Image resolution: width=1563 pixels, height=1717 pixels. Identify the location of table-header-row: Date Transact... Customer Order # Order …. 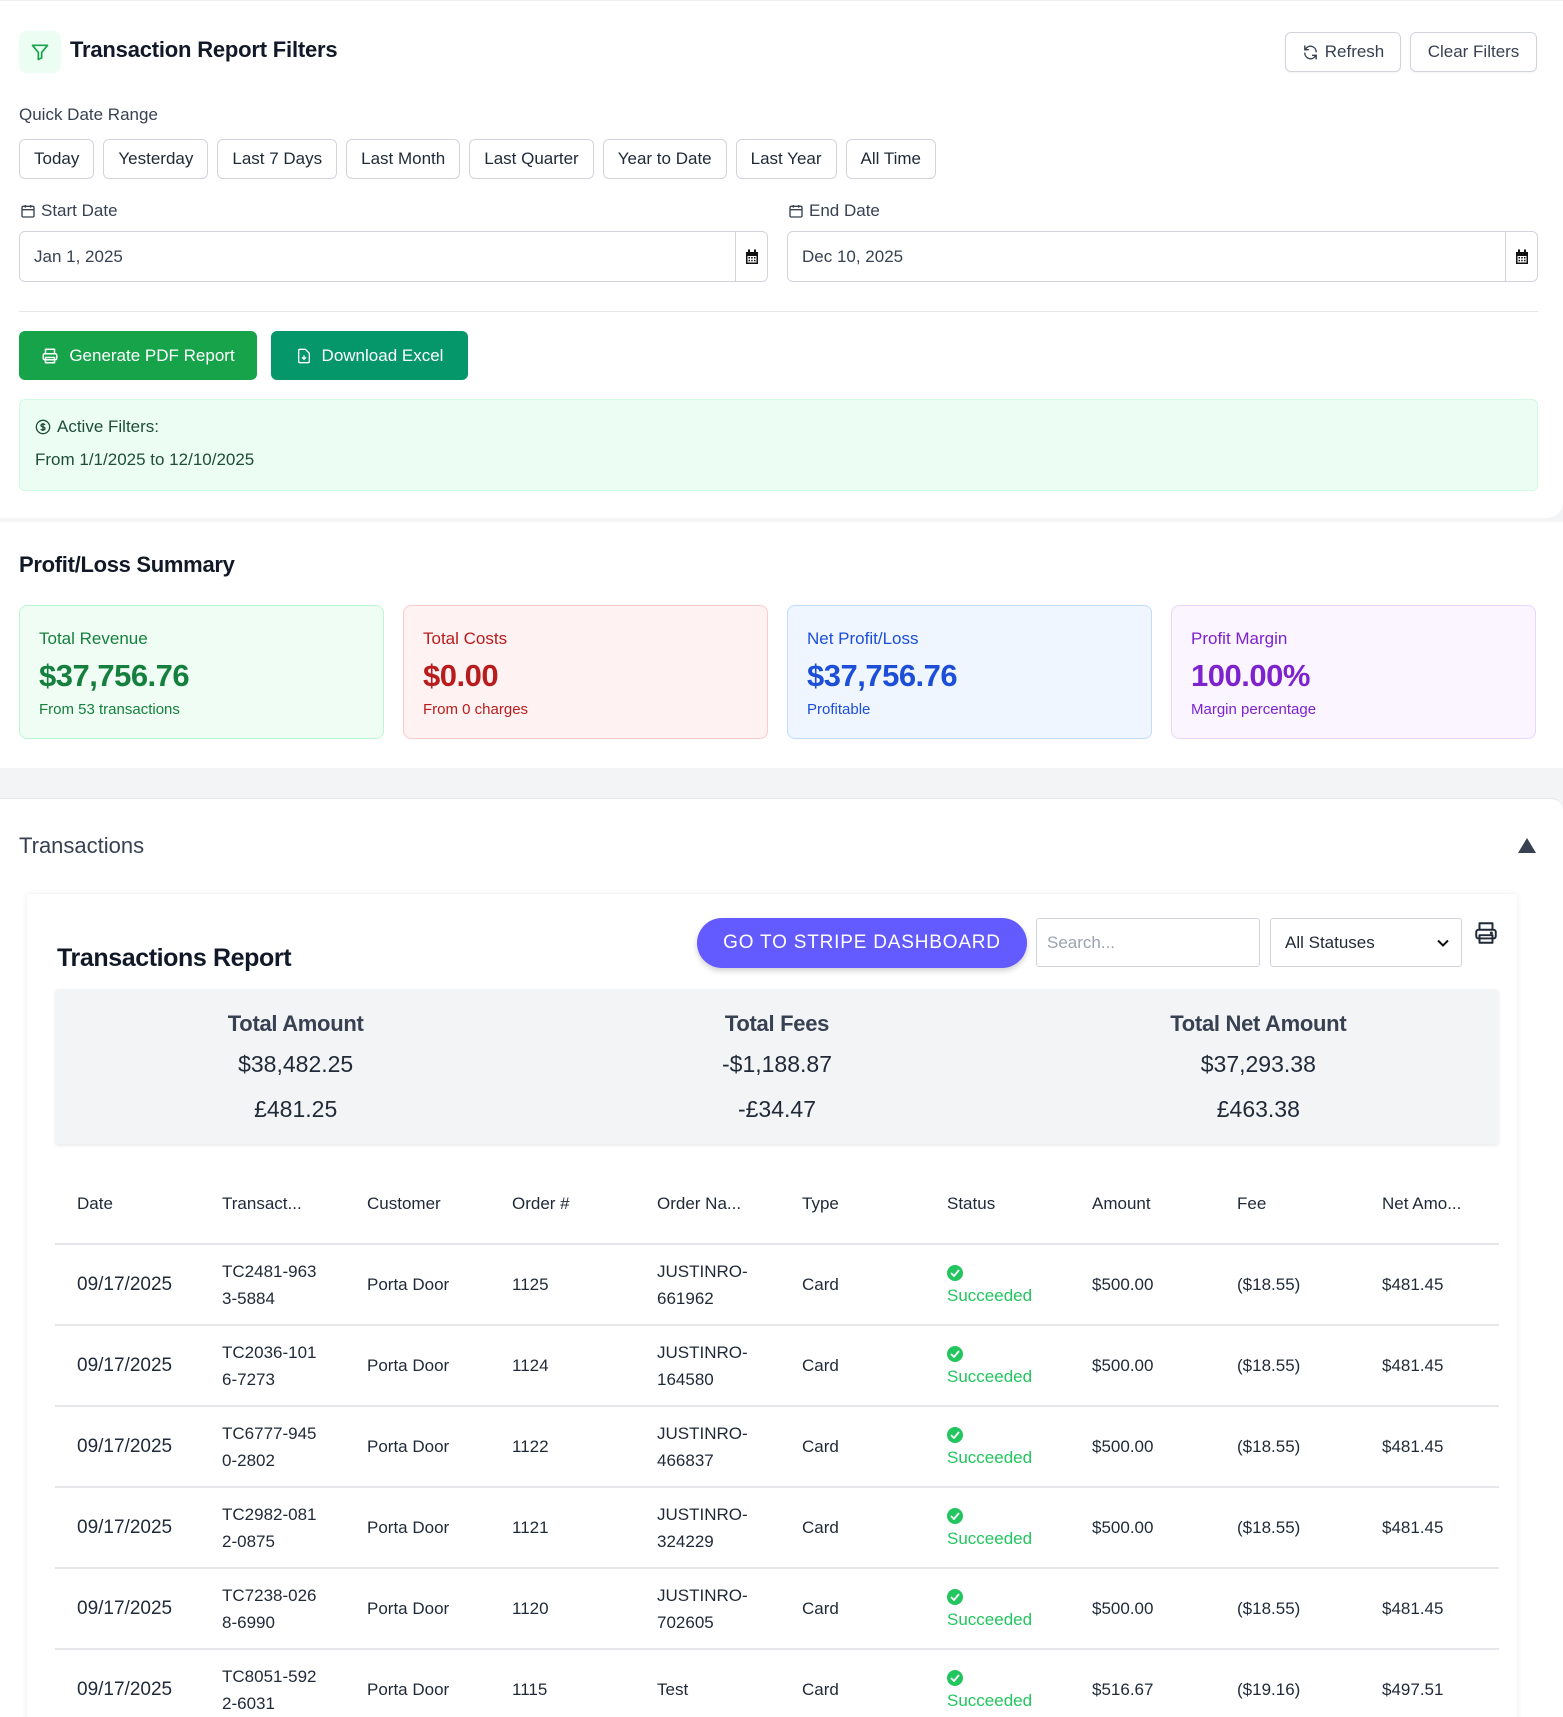
(777, 1204).